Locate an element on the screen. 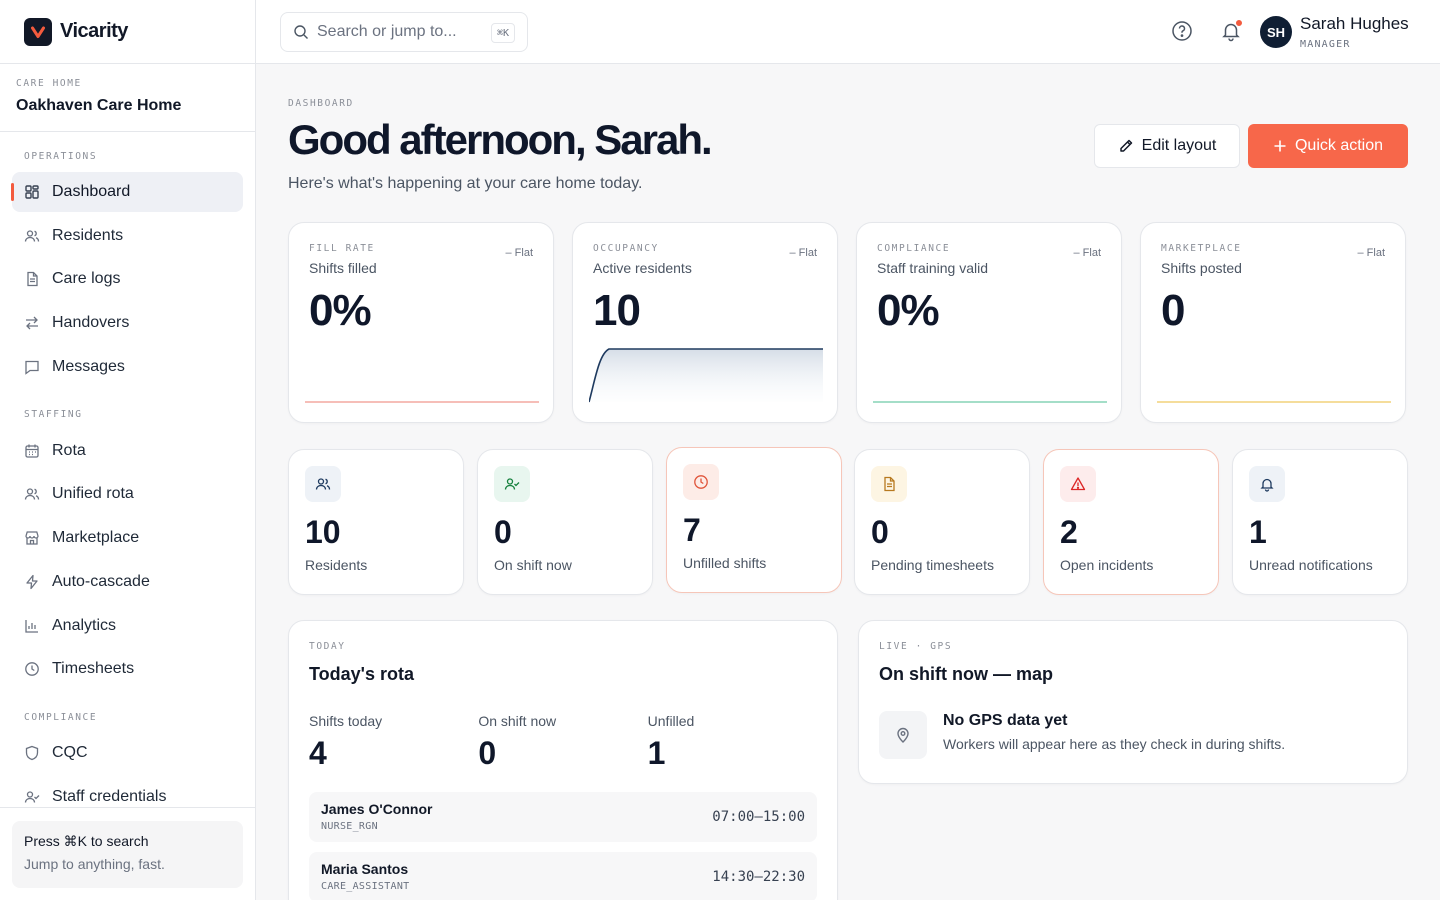 The width and height of the screenshot is (1440, 900). stat-card-unread-notifications: 1 Unread notifications is located at coordinates (1320, 522).